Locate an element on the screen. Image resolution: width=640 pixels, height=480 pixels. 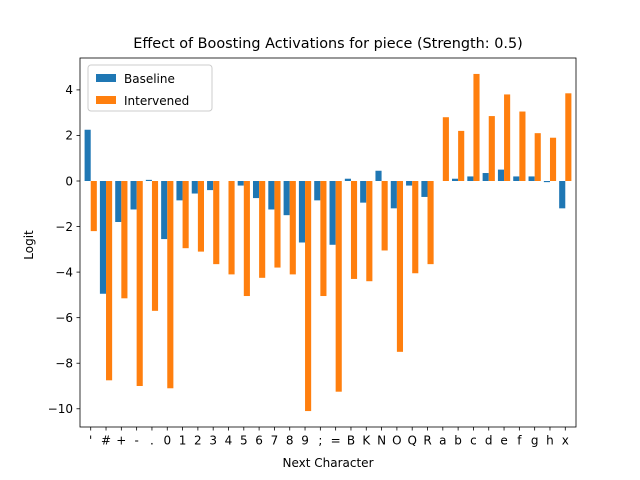
x-tick-label: x is located at coordinates (565, 441).